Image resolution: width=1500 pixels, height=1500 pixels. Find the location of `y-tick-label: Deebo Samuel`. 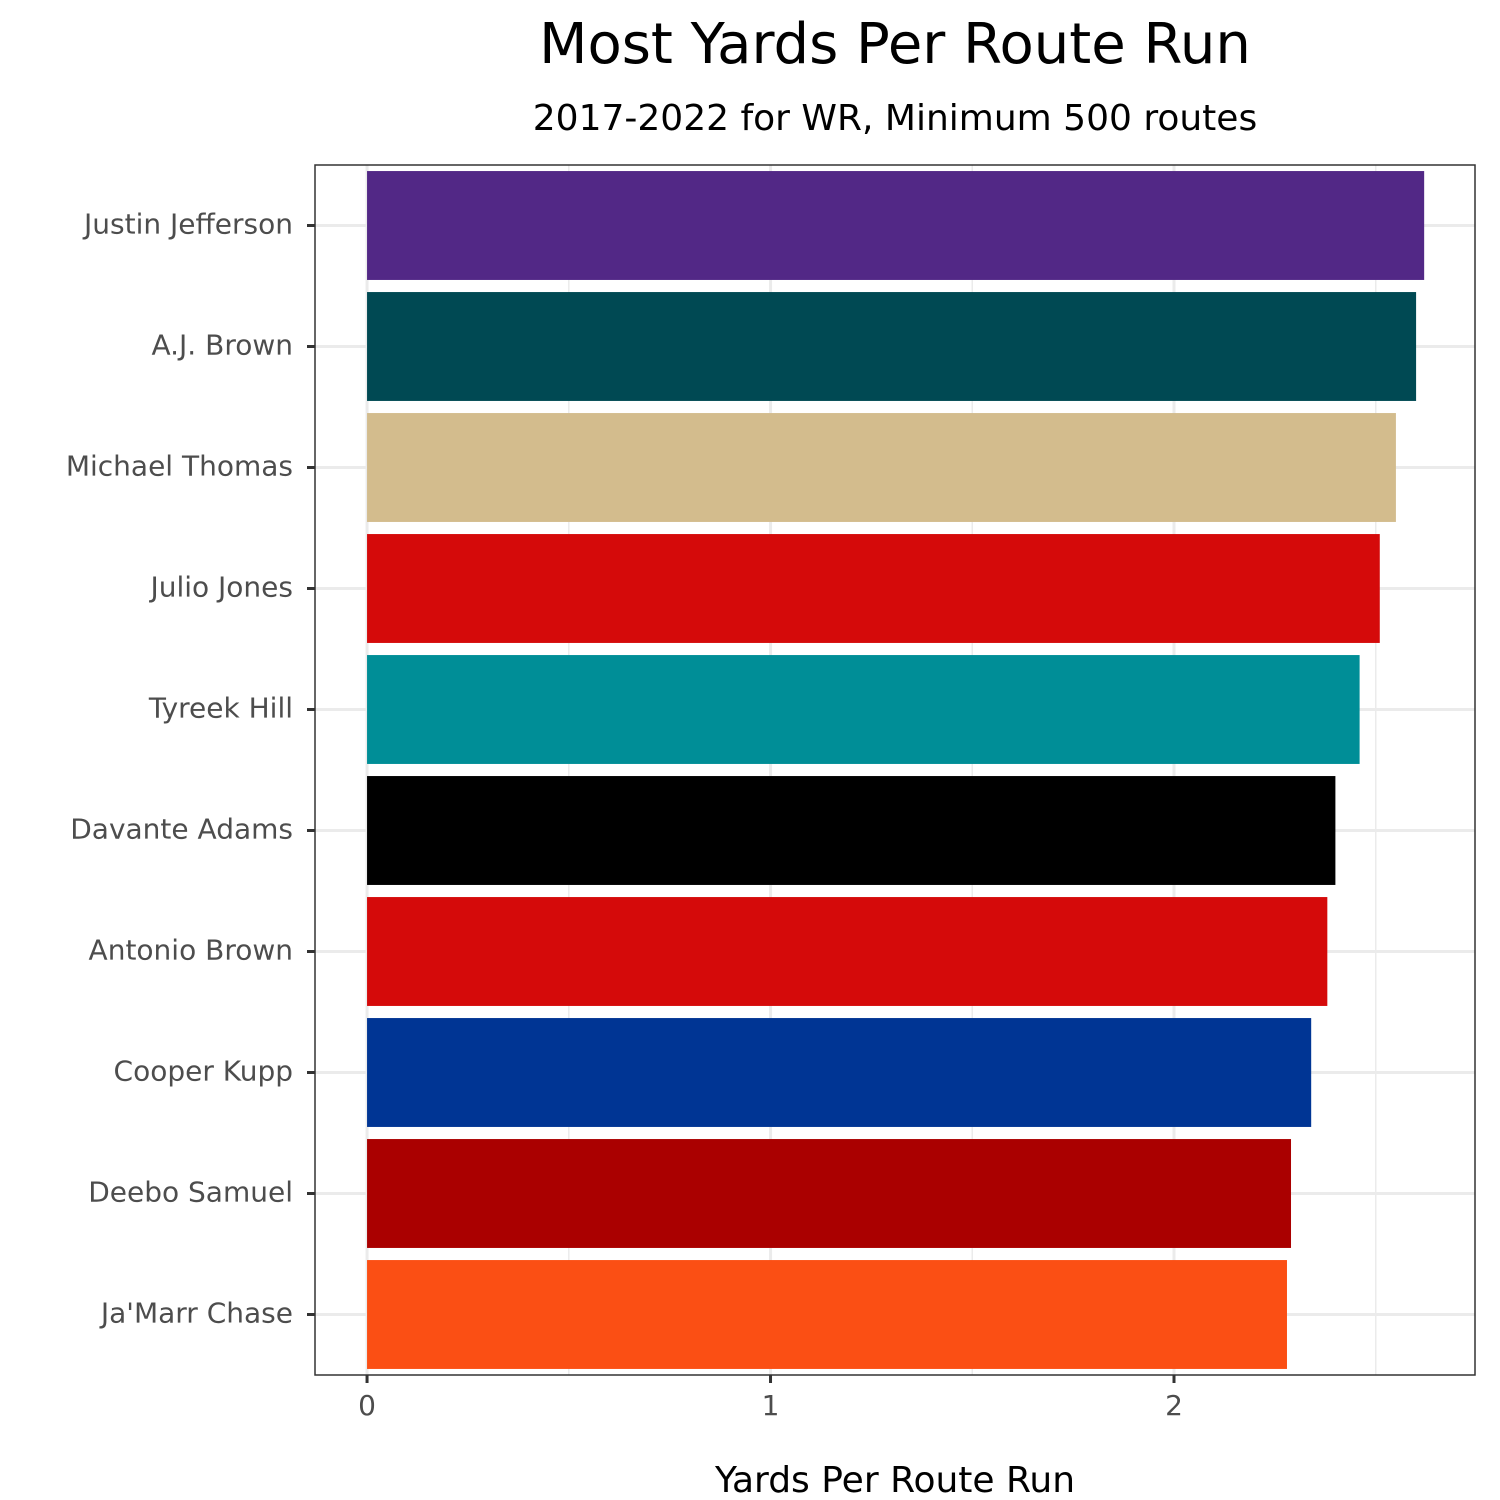

y-tick-label: Deebo Samuel is located at coordinates (190, 1192).